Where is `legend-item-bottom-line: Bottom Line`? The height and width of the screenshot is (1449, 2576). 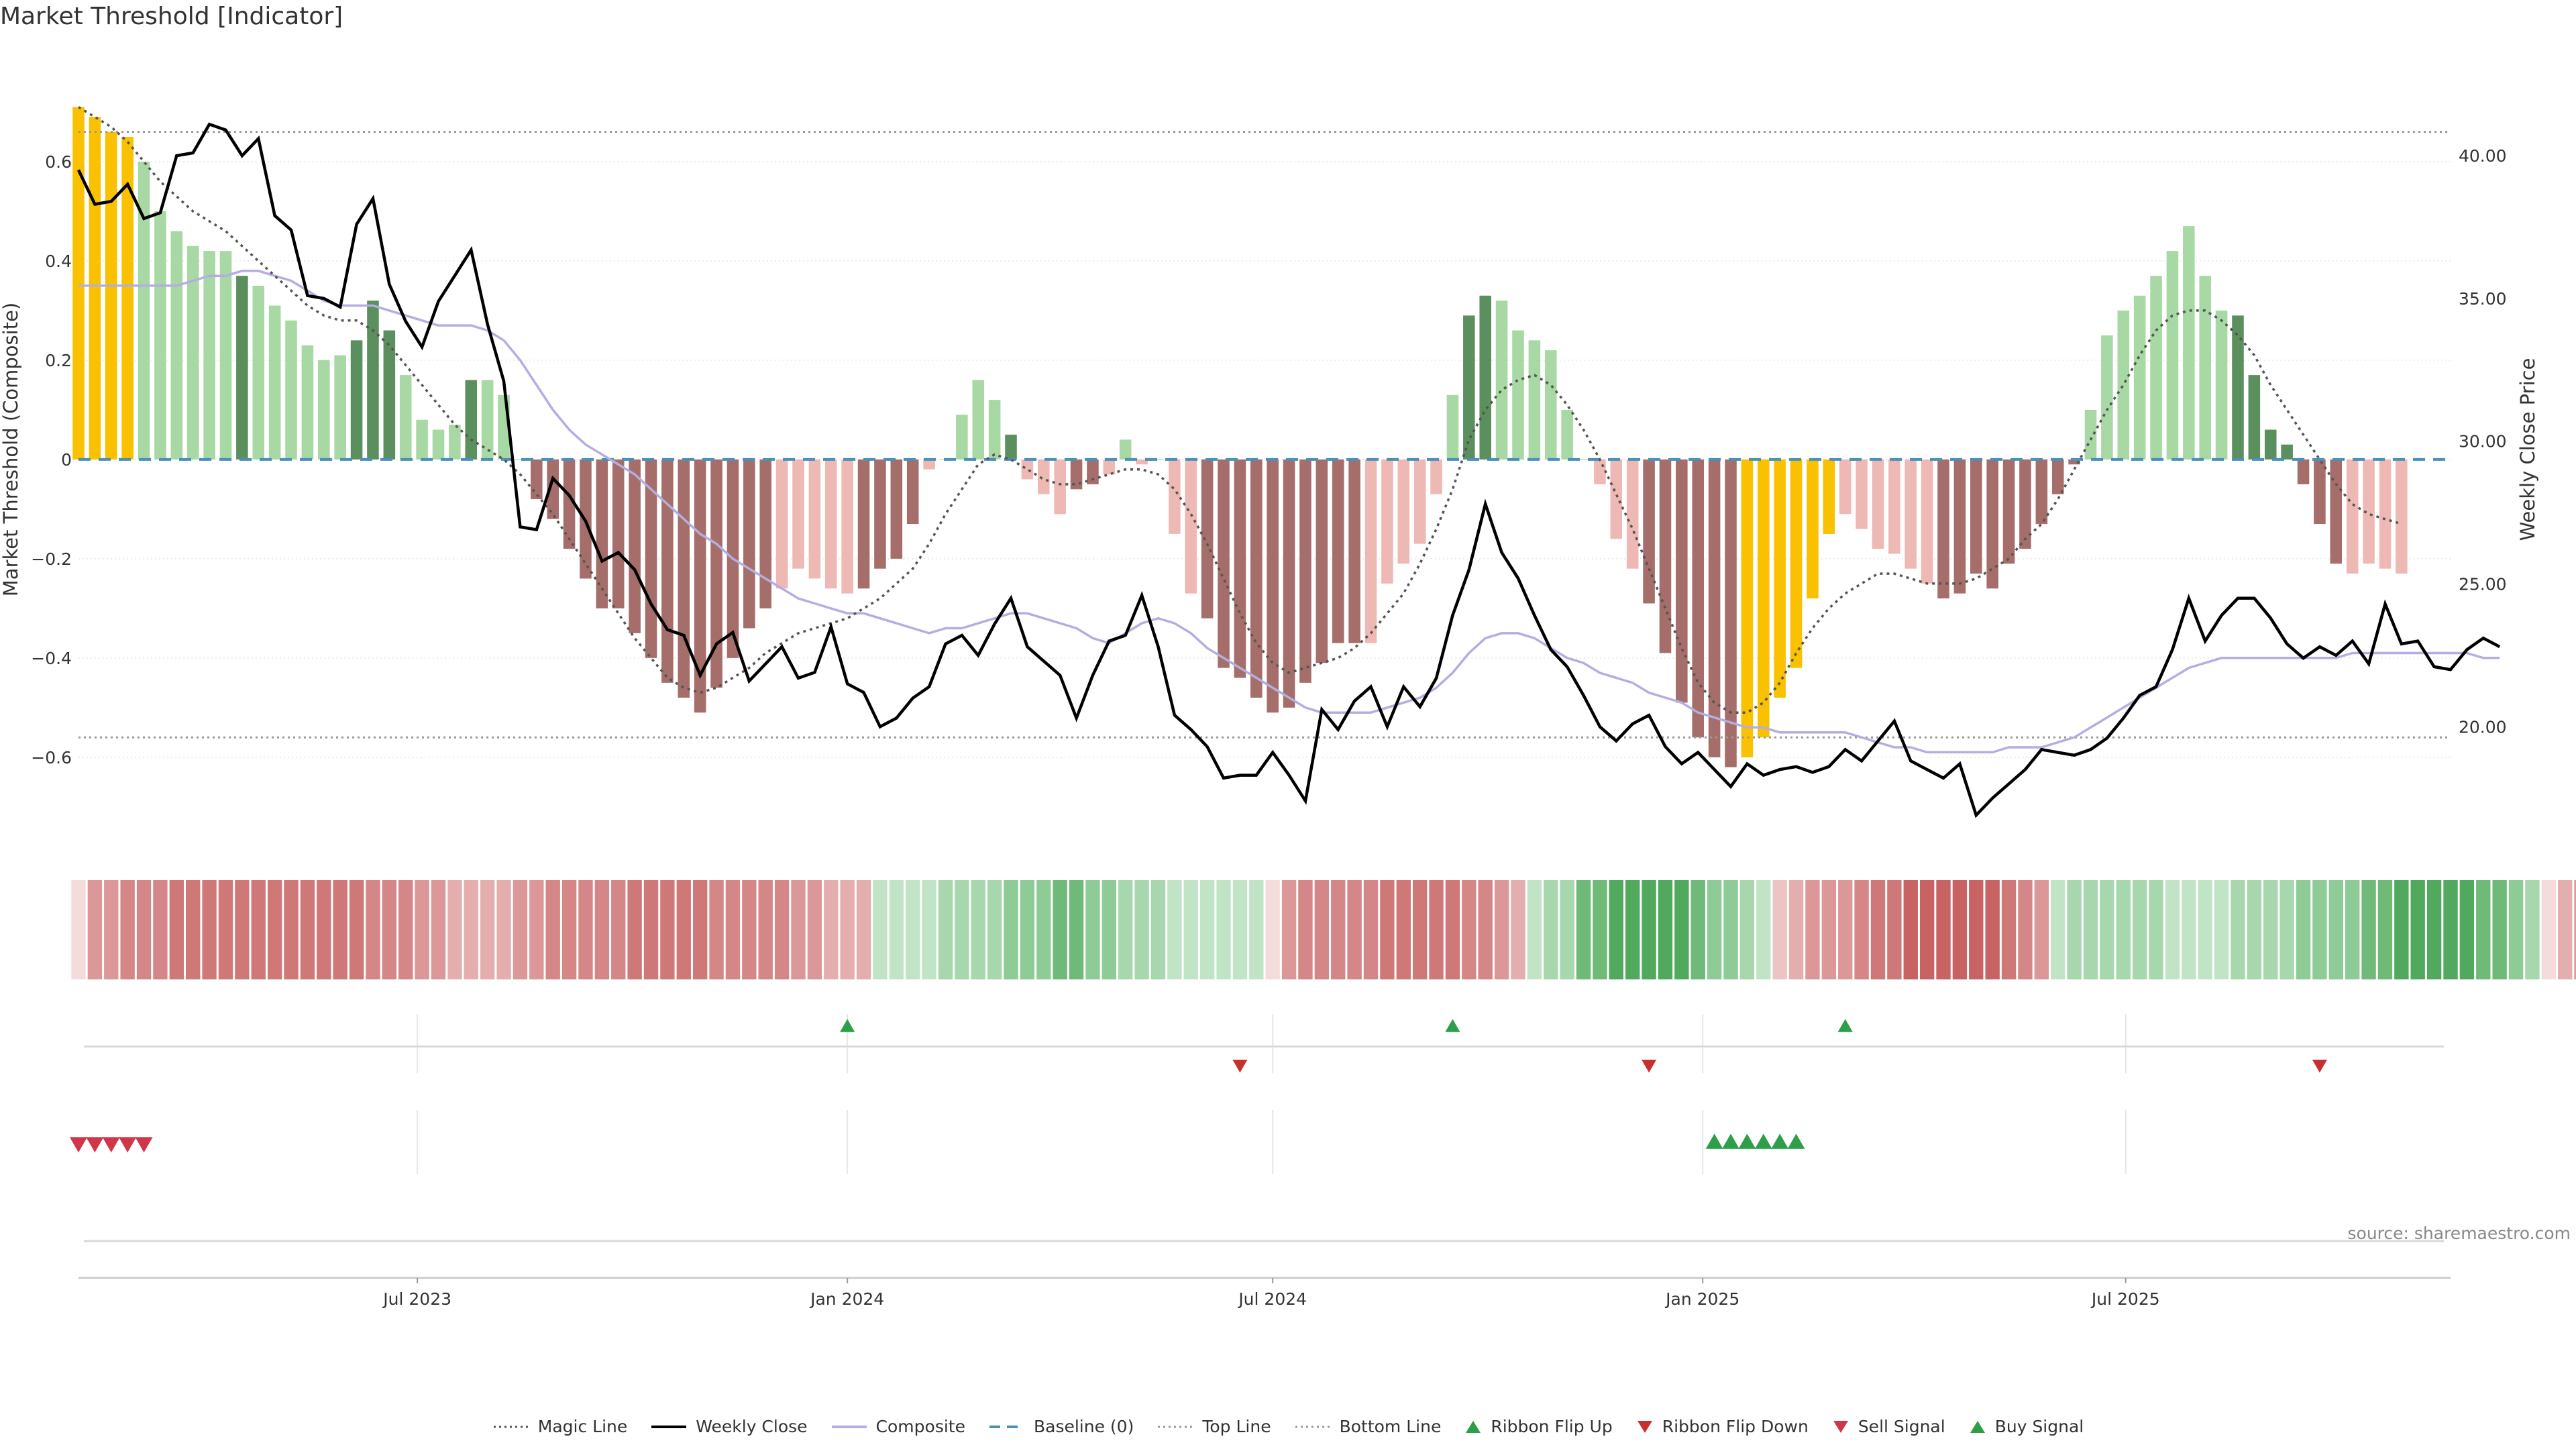 legend-item-bottom-line: Bottom Line is located at coordinates (1367, 1426).